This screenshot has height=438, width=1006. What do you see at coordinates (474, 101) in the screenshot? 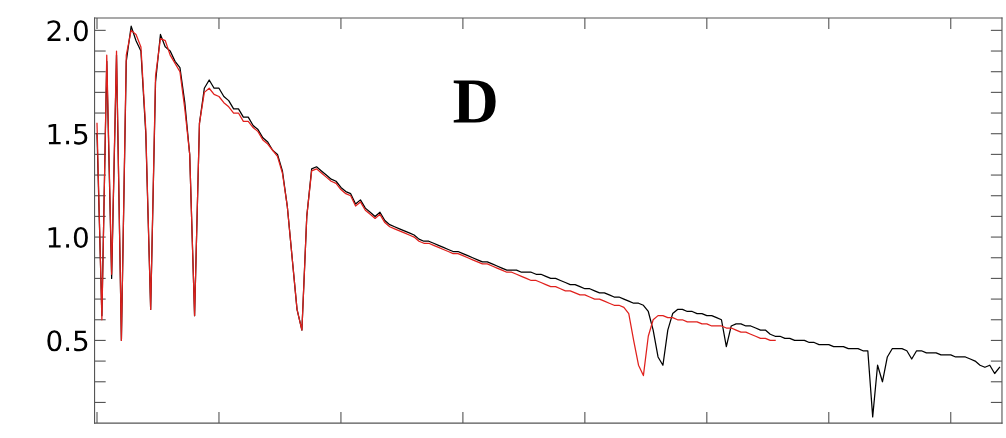
I see `annotation: D` at bounding box center [474, 101].